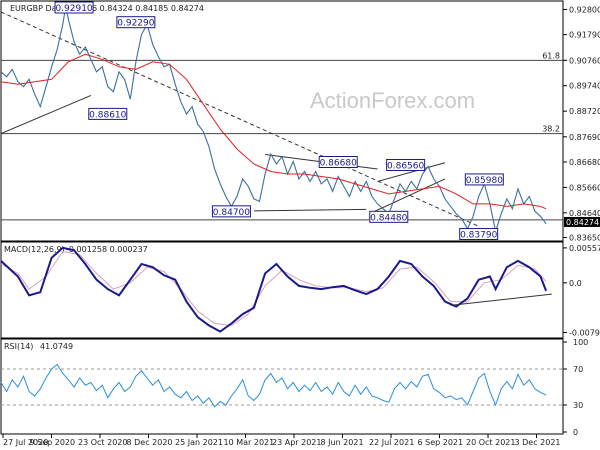  What do you see at coordinates (551, 55) in the screenshot?
I see `fib-level-label: 61.8` at bounding box center [551, 55].